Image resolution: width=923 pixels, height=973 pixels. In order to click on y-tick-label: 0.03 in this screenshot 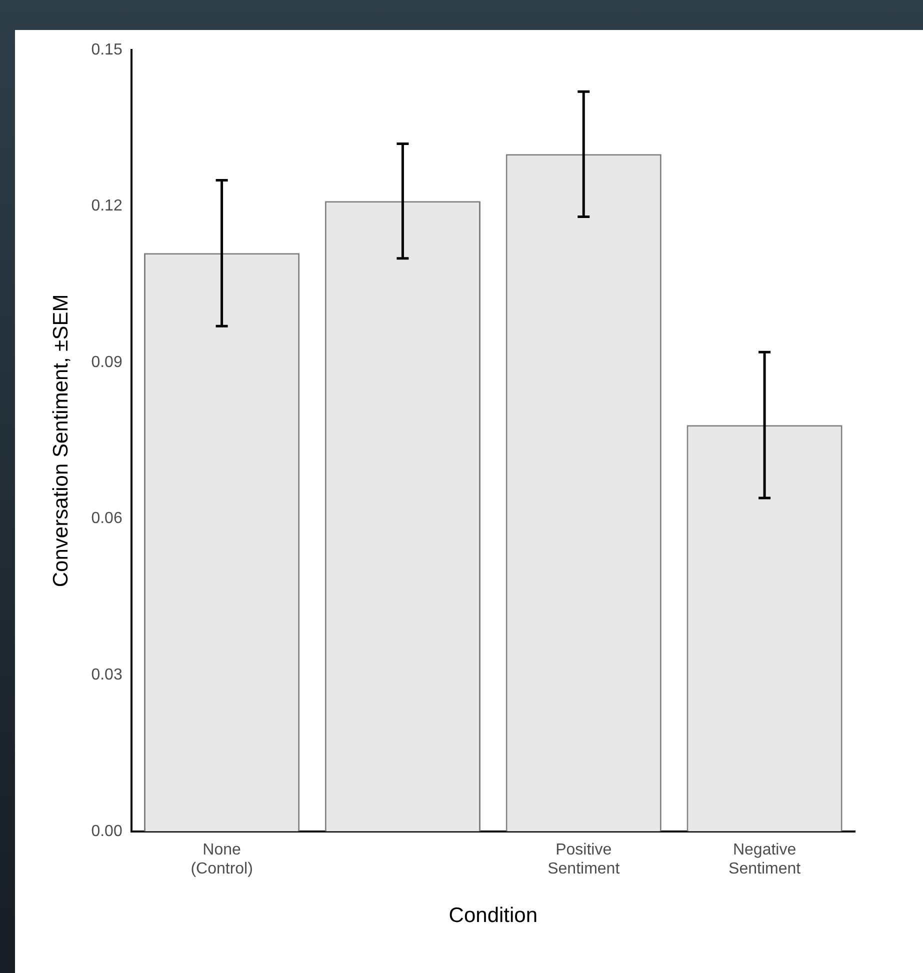, I will do `click(106, 675)`.